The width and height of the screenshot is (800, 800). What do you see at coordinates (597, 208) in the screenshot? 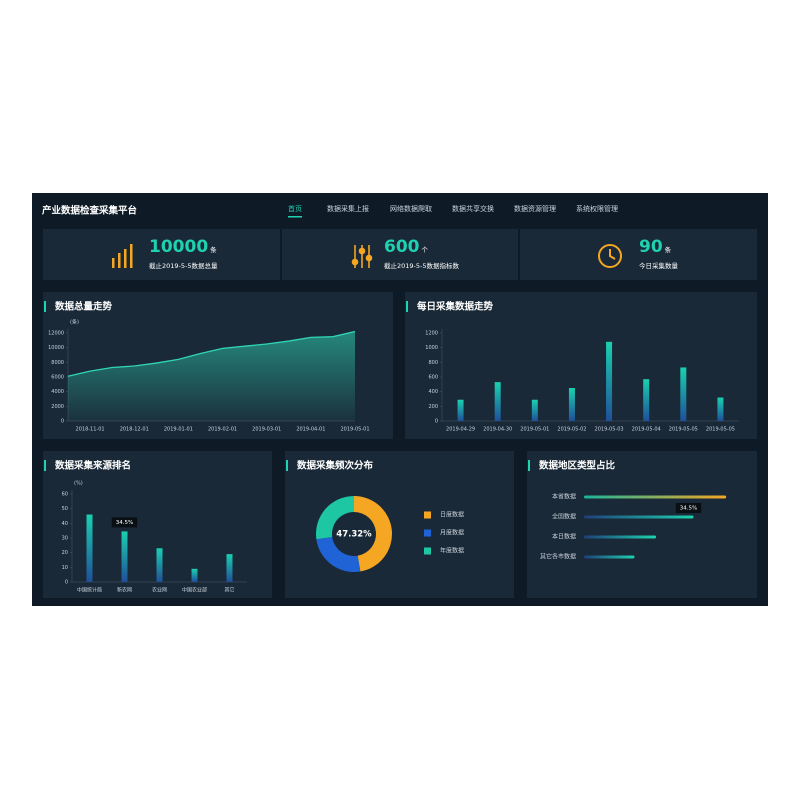
I see `nav-item: 系统权限管理` at bounding box center [597, 208].